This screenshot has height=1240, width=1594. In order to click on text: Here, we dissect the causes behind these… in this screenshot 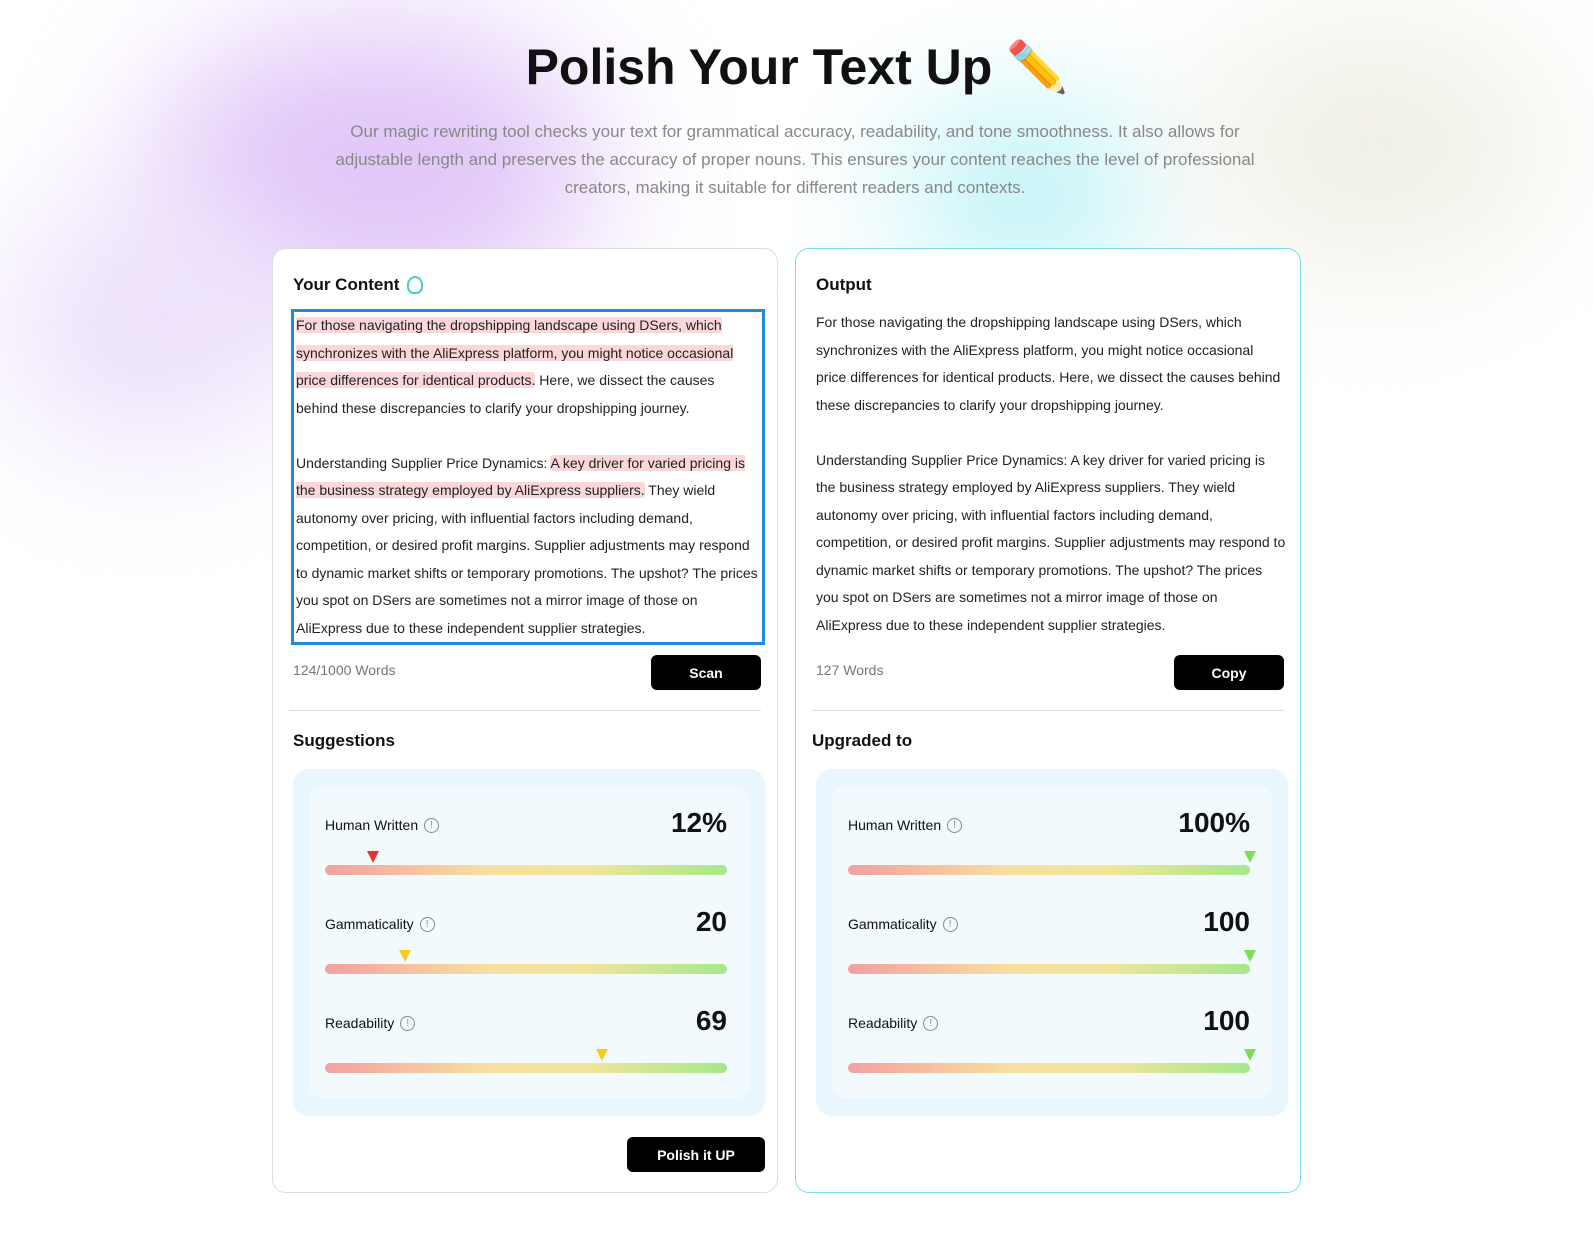, I will do `click(505, 394)`.